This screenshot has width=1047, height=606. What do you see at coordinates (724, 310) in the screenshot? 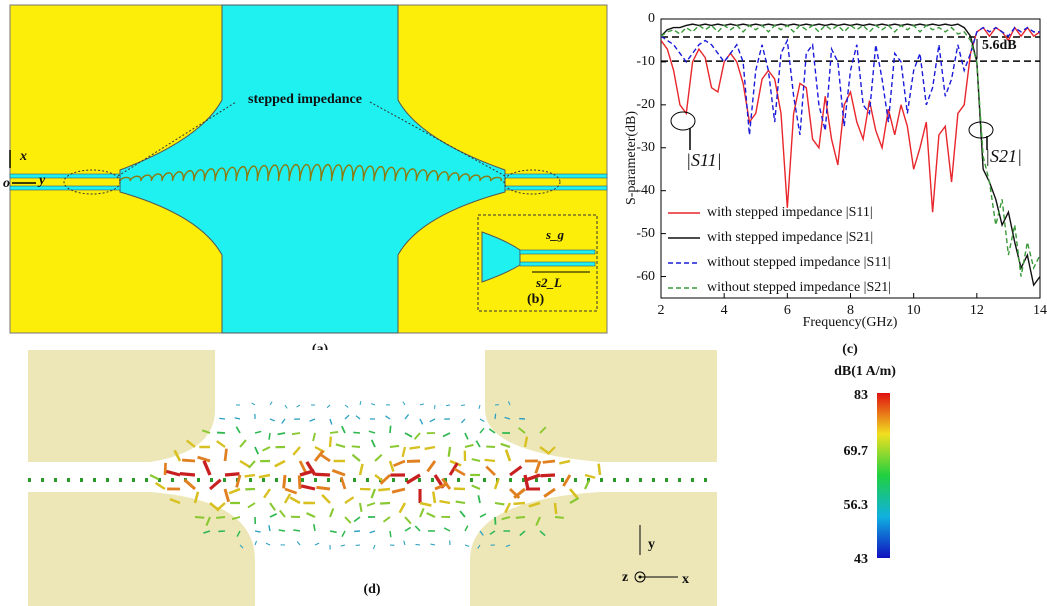
I see `x-tick-label: 4` at bounding box center [724, 310].